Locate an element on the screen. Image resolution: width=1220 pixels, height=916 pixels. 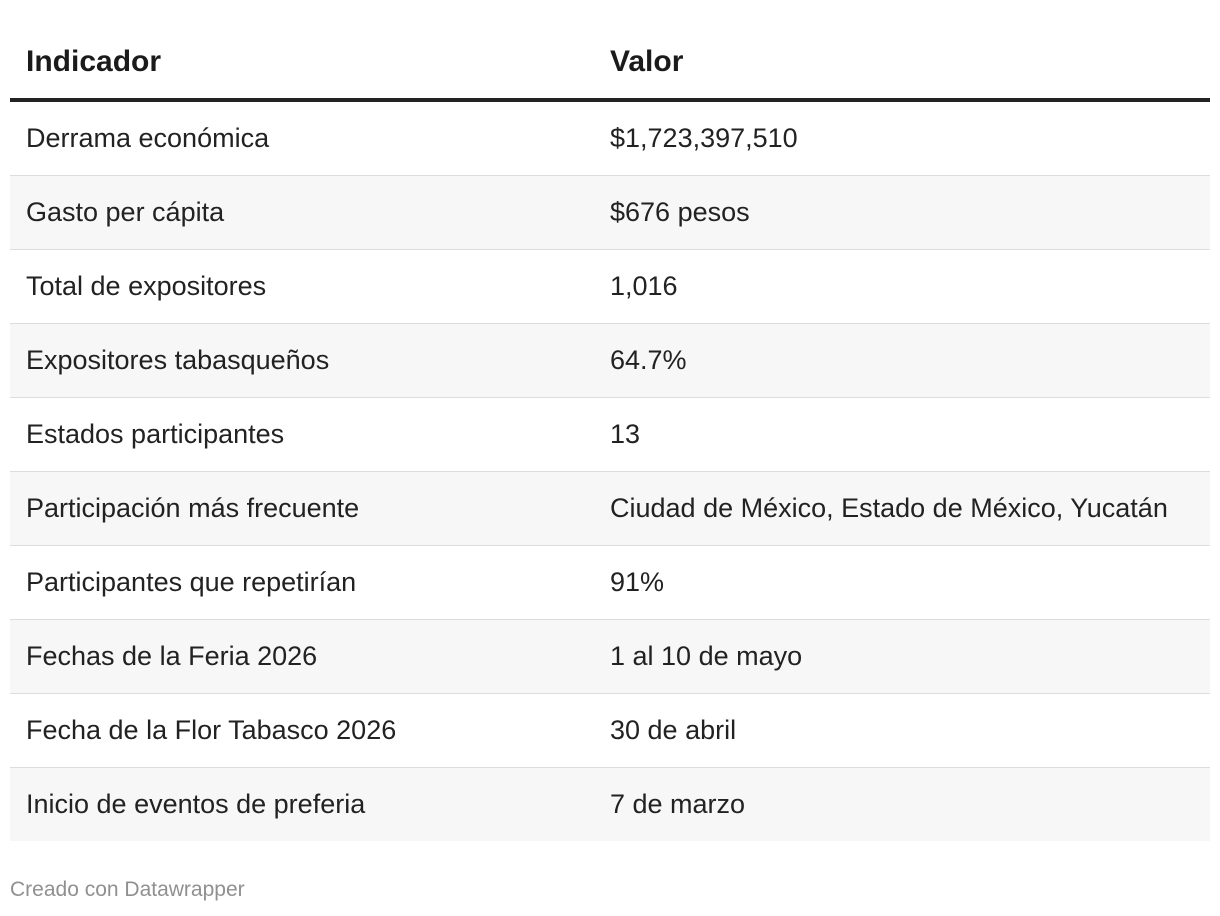
cell-value: $1,723,397,510 is located at coordinates (902, 138).